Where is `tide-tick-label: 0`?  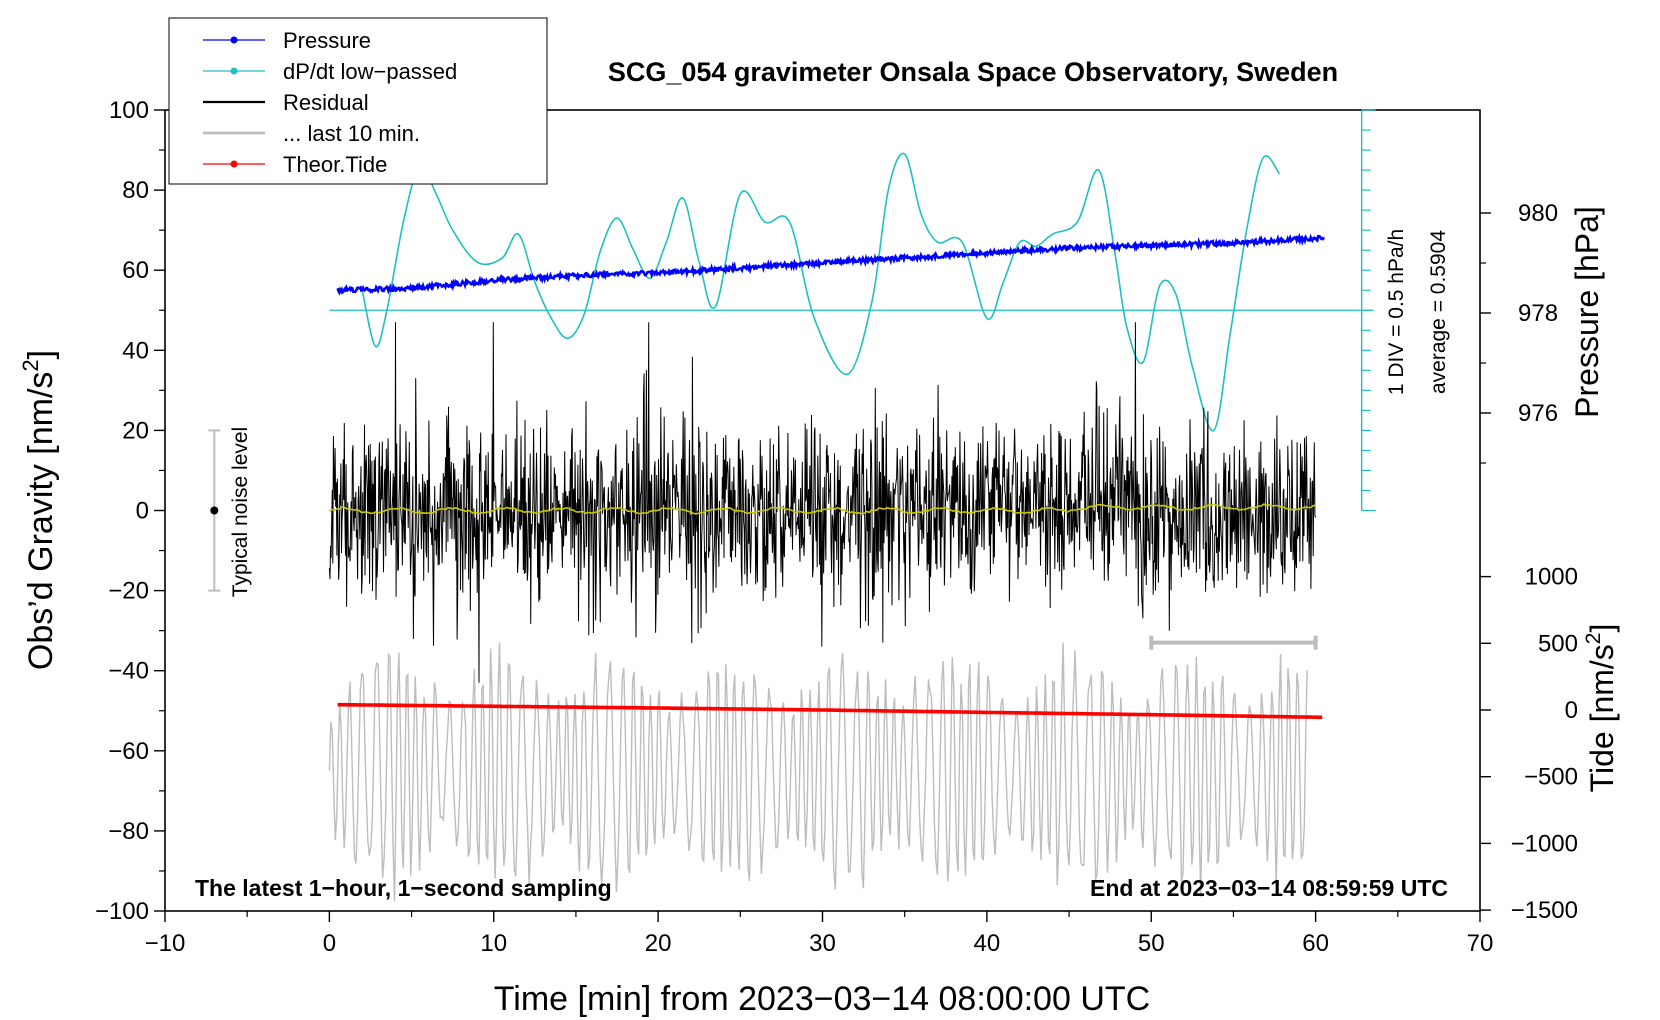
tide-tick-label: 0 is located at coordinates (1571, 710).